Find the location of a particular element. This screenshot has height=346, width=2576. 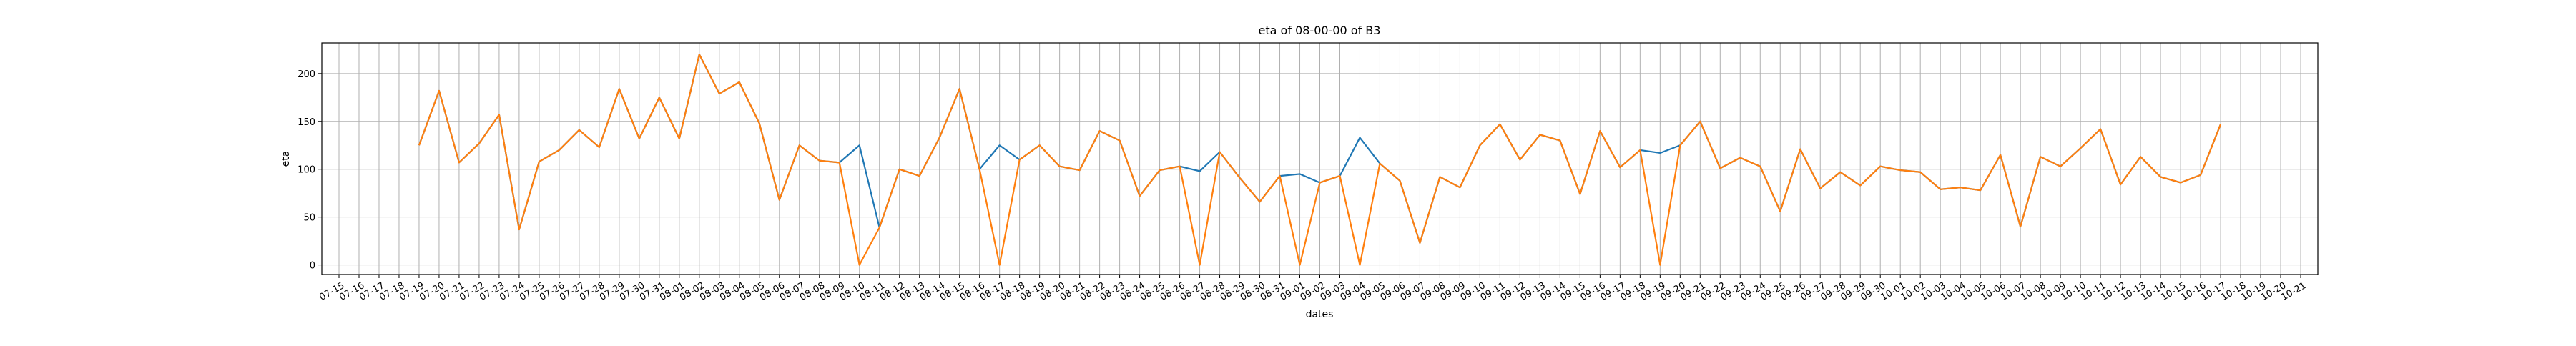

y-tick-label: 150 is located at coordinates (307, 122).